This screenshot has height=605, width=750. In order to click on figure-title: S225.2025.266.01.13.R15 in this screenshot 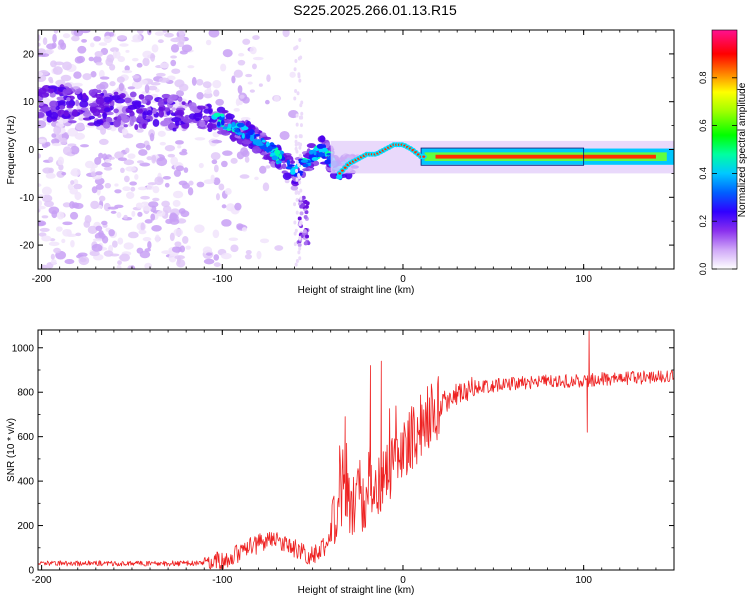, I will do `click(375, 10)`.